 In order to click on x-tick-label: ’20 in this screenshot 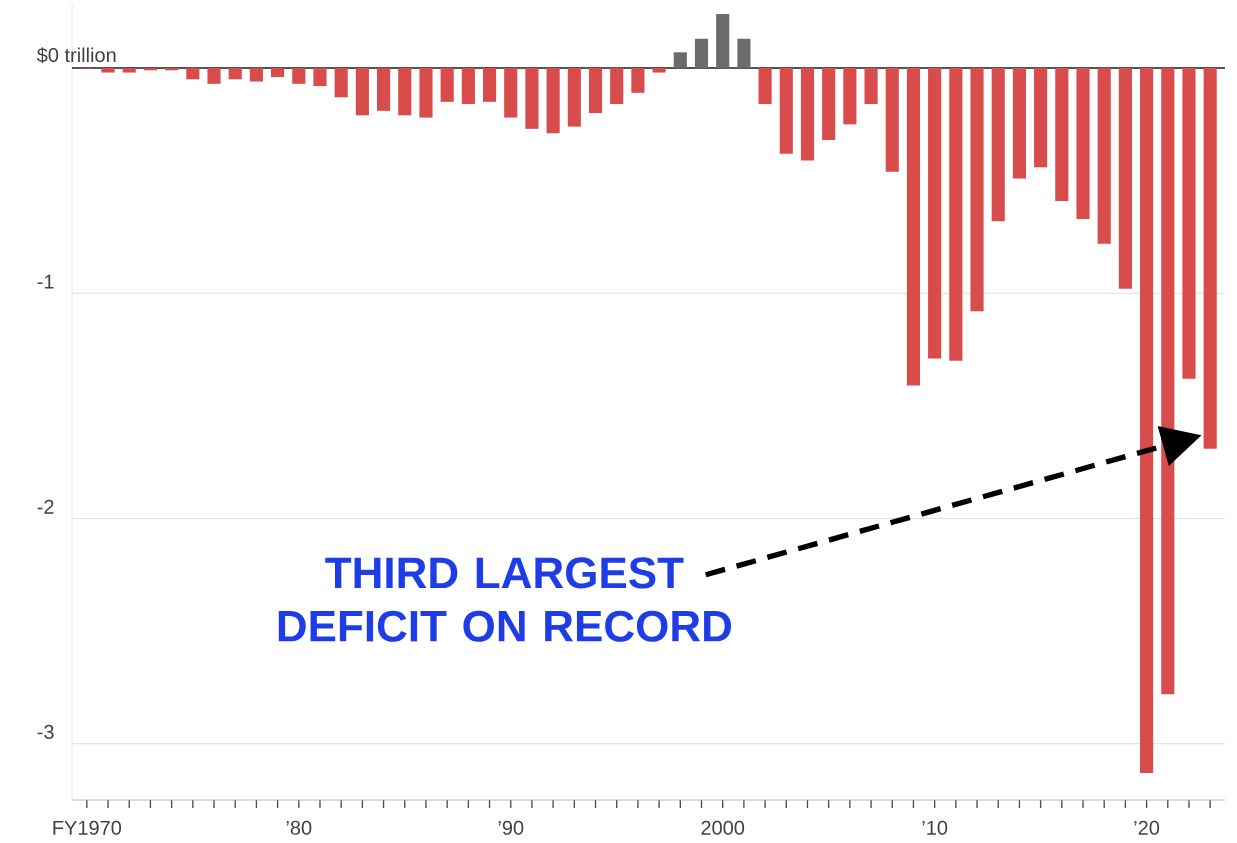, I will do `click(1147, 827)`.